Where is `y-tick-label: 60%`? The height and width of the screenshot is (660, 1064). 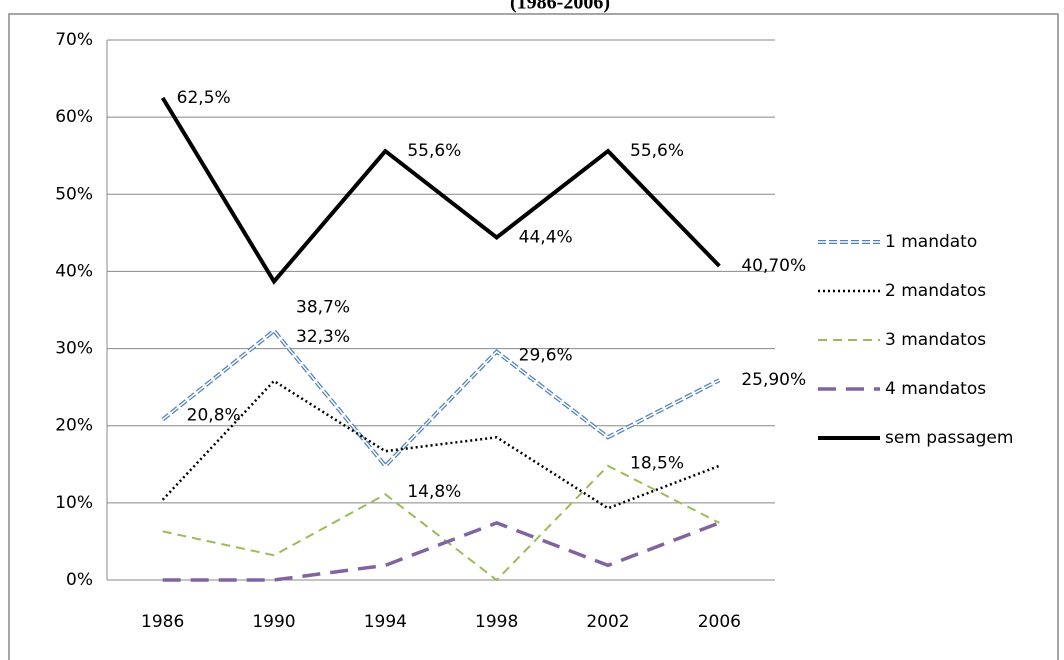 y-tick-label: 60% is located at coordinates (74, 117).